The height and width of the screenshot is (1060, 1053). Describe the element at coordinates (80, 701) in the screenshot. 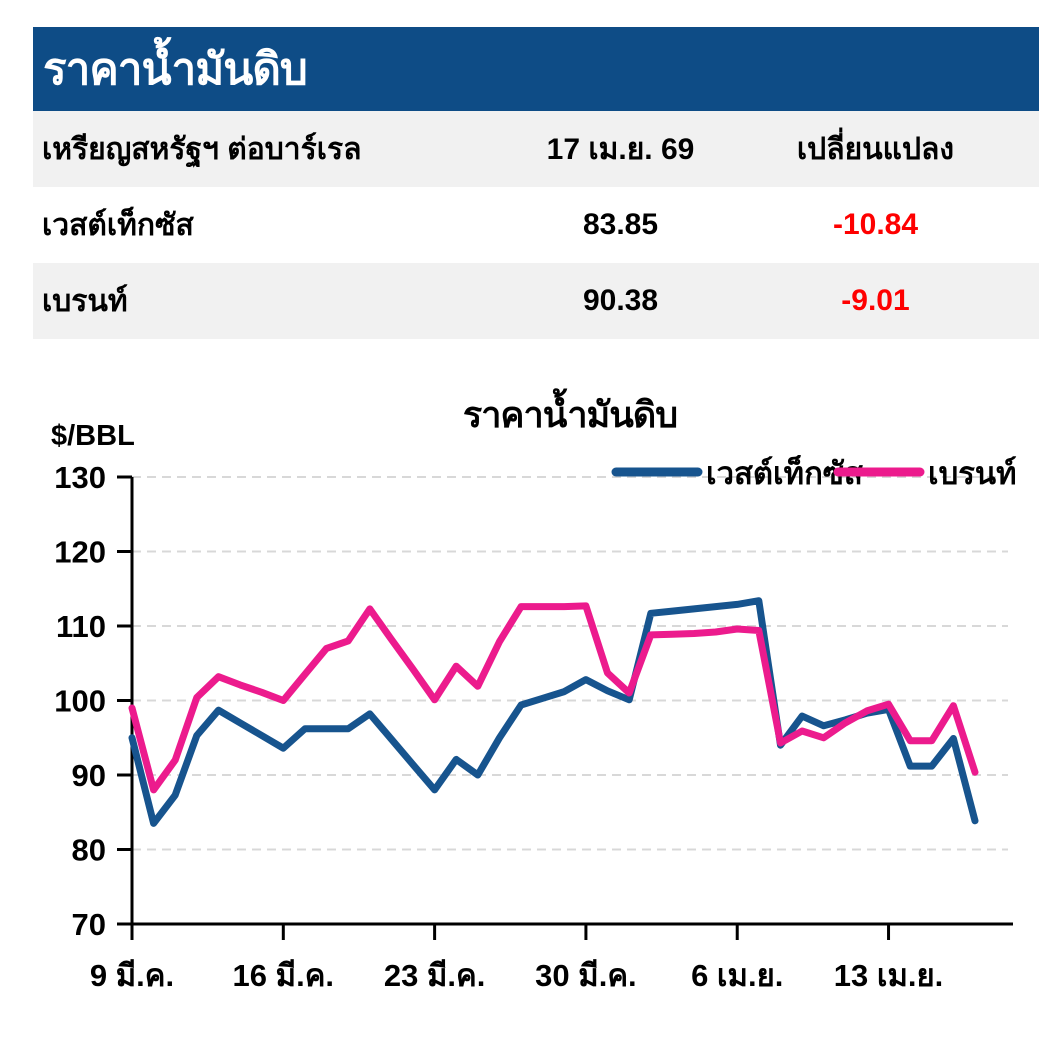

I see `y-tick-label: 100` at that location.